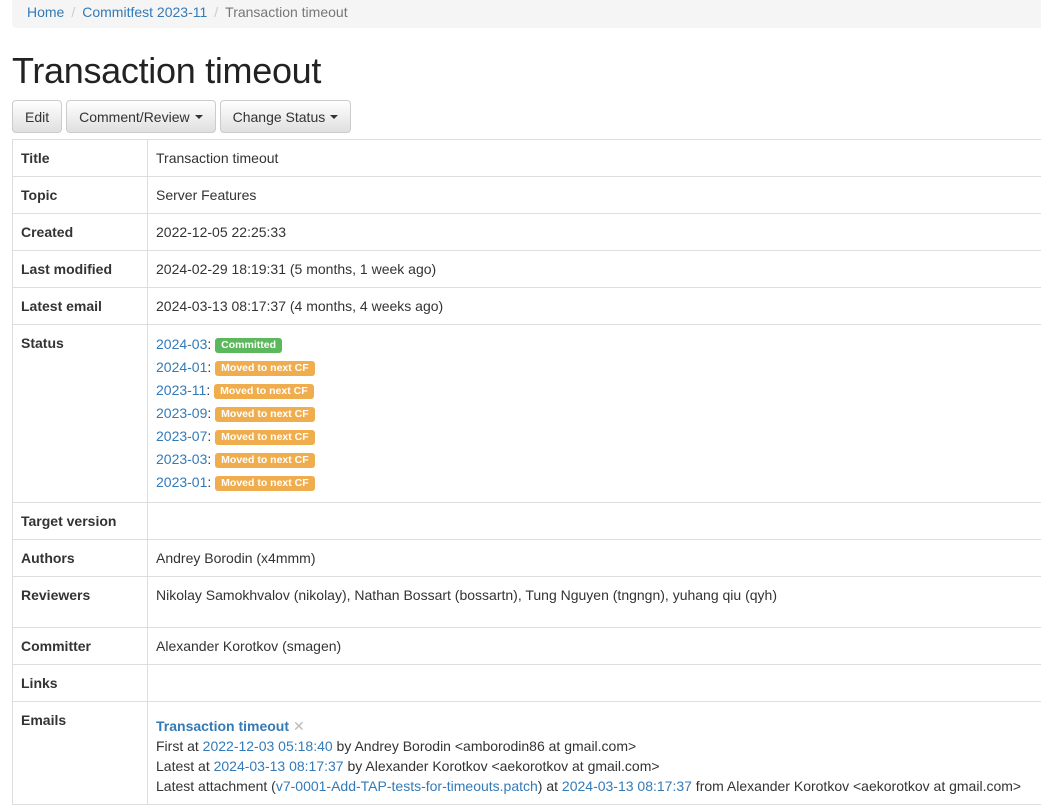 The image size is (1041, 808). Describe the element at coordinates (179, 746) in the screenshot. I see `text: First at` at that location.